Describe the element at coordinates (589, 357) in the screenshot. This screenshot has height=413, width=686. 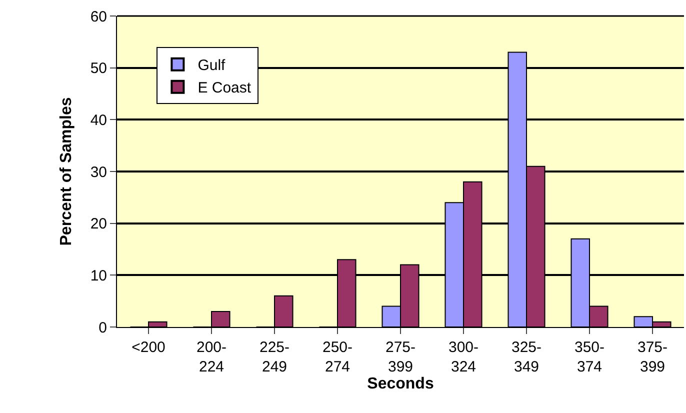
I see `x-tick-label: 350- 374` at that location.